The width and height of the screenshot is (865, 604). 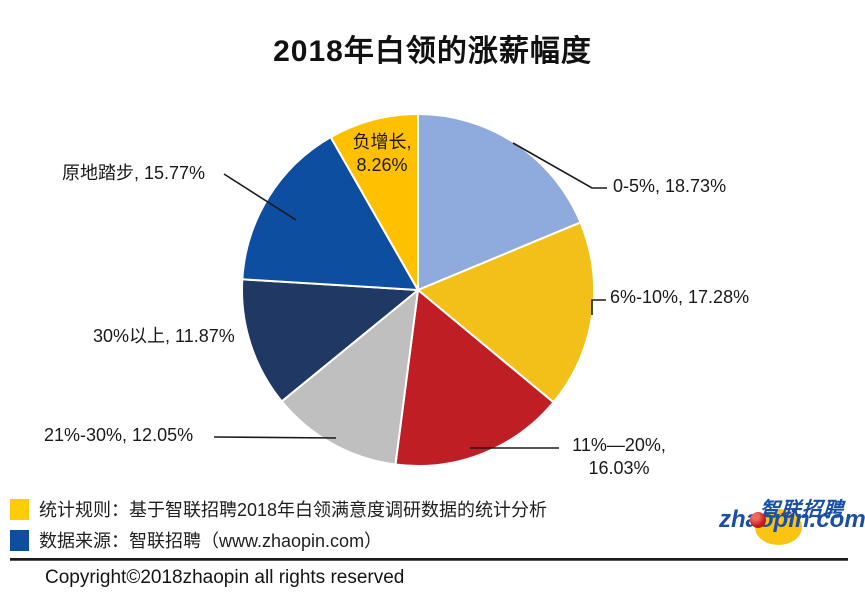 I want to click on pie-label-0-5: 0-5%, 18.73%, so click(x=670, y=186).